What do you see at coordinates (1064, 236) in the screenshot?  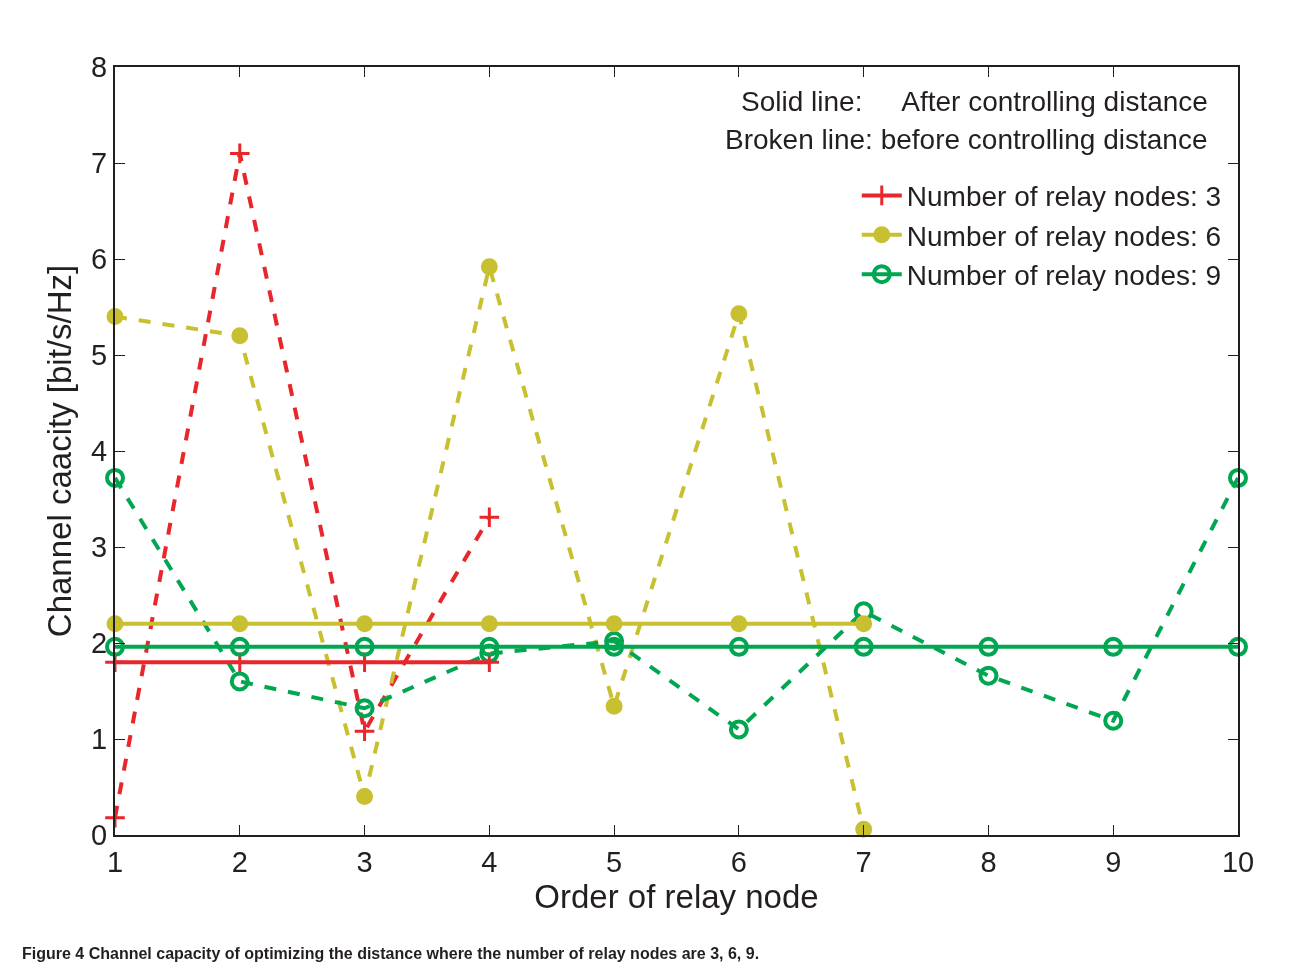 I see `legend-label: Number of relay nodes: 6` at bounding box center [1064, 236].